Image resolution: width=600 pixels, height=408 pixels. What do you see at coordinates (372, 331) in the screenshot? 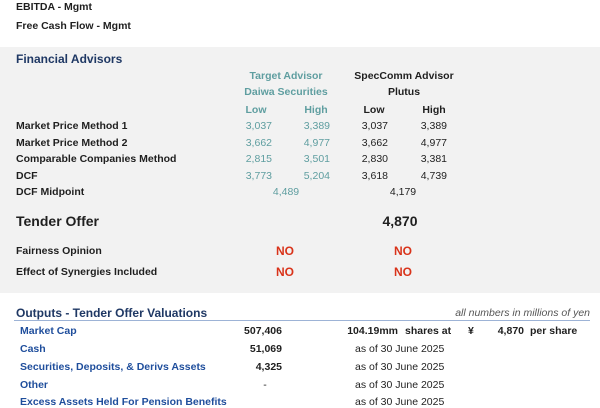
I see `shares-outstanding: 104.19mm` at bounding box center [372, 331].